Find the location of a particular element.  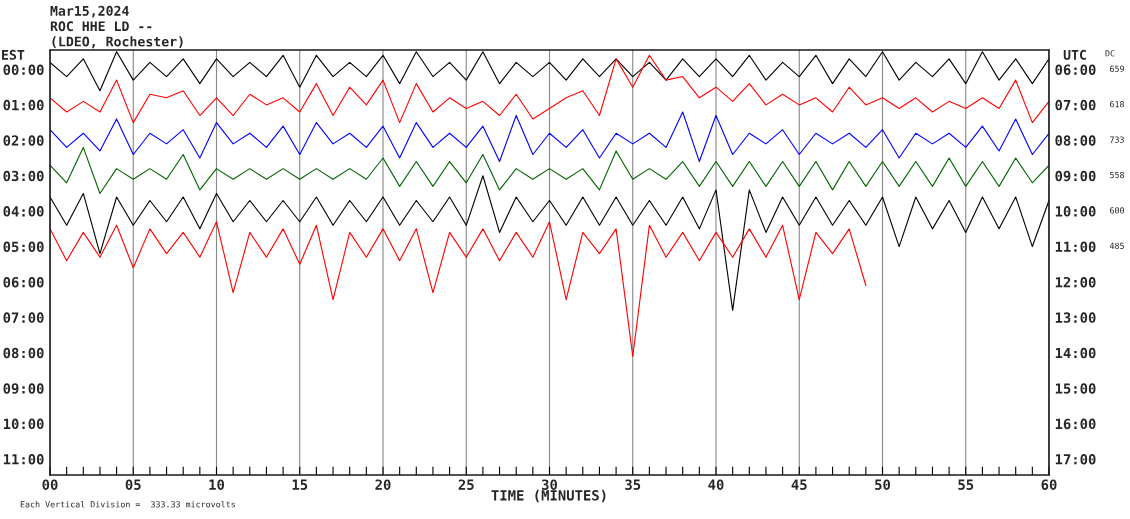

text: EST is located at coordinates (13, 54).